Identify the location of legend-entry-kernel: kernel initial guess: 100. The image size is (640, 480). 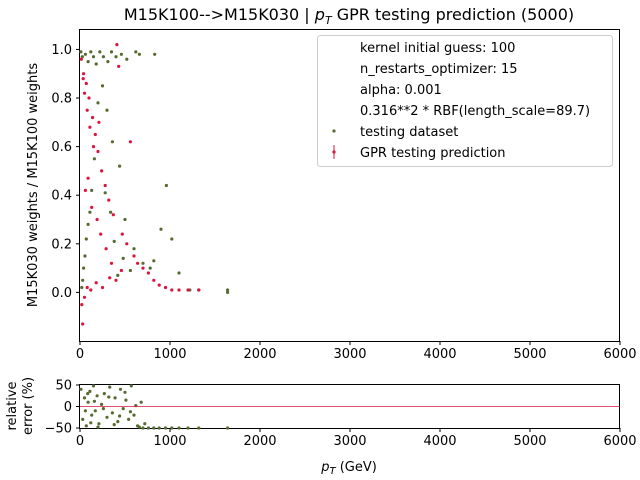
(437, 48).